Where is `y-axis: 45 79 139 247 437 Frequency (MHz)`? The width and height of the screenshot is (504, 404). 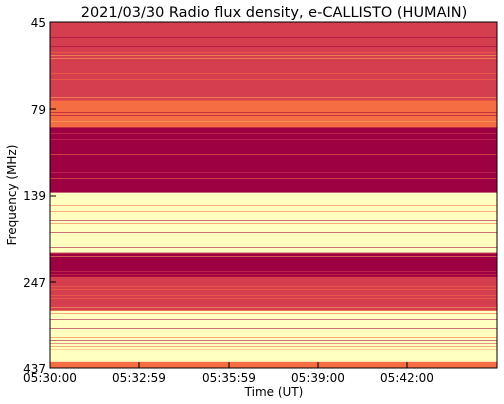
y-axis: 45 79 139 247 437 Frequency (MHz) is located at coordinates (30, 196).